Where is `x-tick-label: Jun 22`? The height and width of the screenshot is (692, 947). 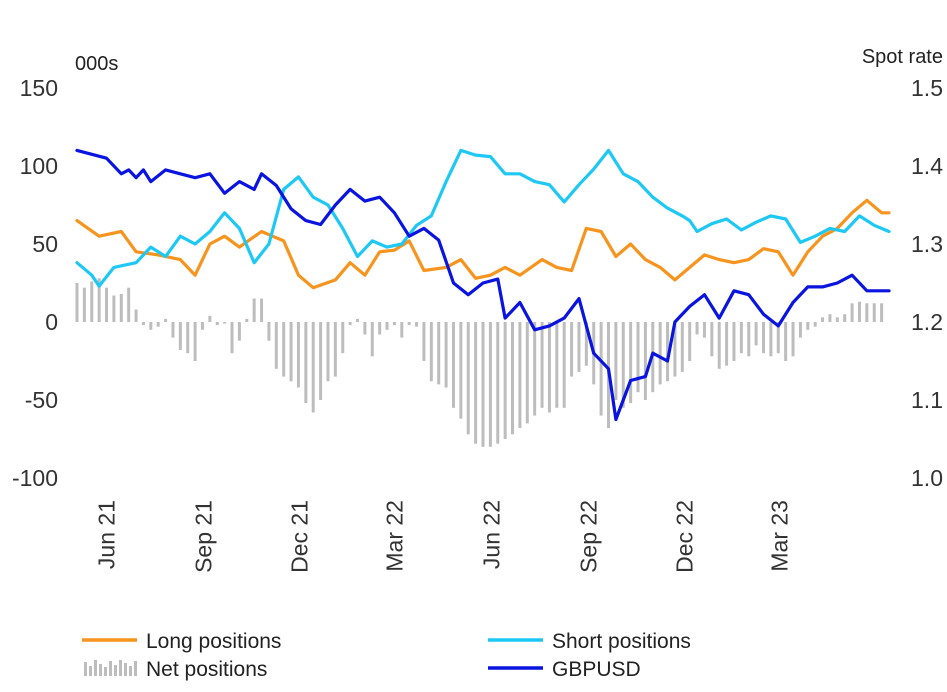
x-tick-label: Jun 22 is located at coordinates (491, 534).